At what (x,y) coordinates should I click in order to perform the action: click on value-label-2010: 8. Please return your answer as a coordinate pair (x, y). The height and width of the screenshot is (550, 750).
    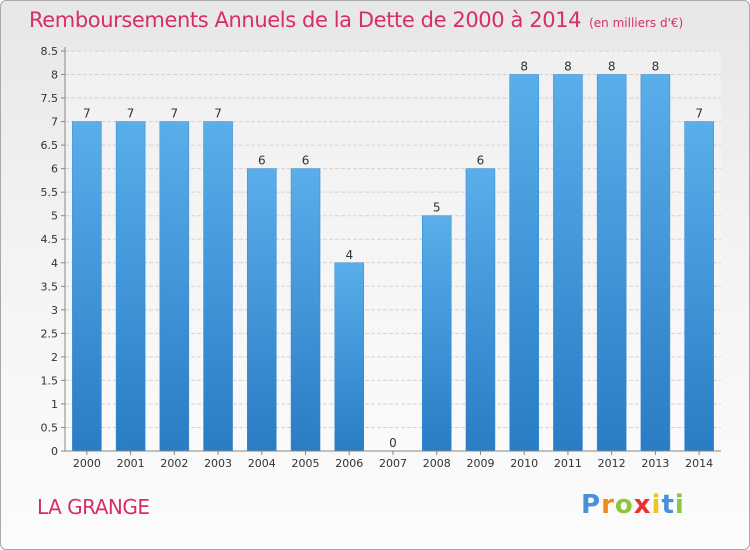
    Looking at the image, I should click on (524, 67).